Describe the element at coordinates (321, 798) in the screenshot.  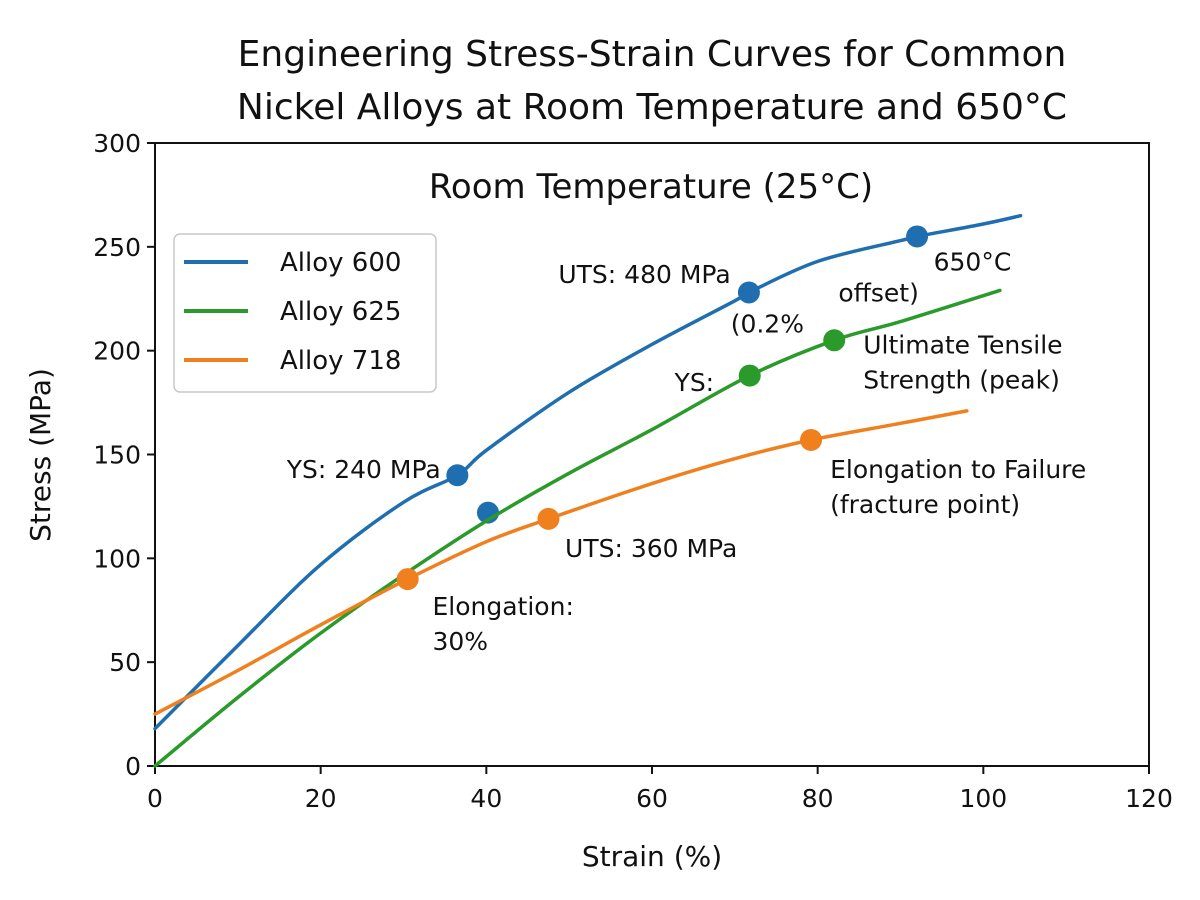
I see `x-tick-label: 20` at that location.